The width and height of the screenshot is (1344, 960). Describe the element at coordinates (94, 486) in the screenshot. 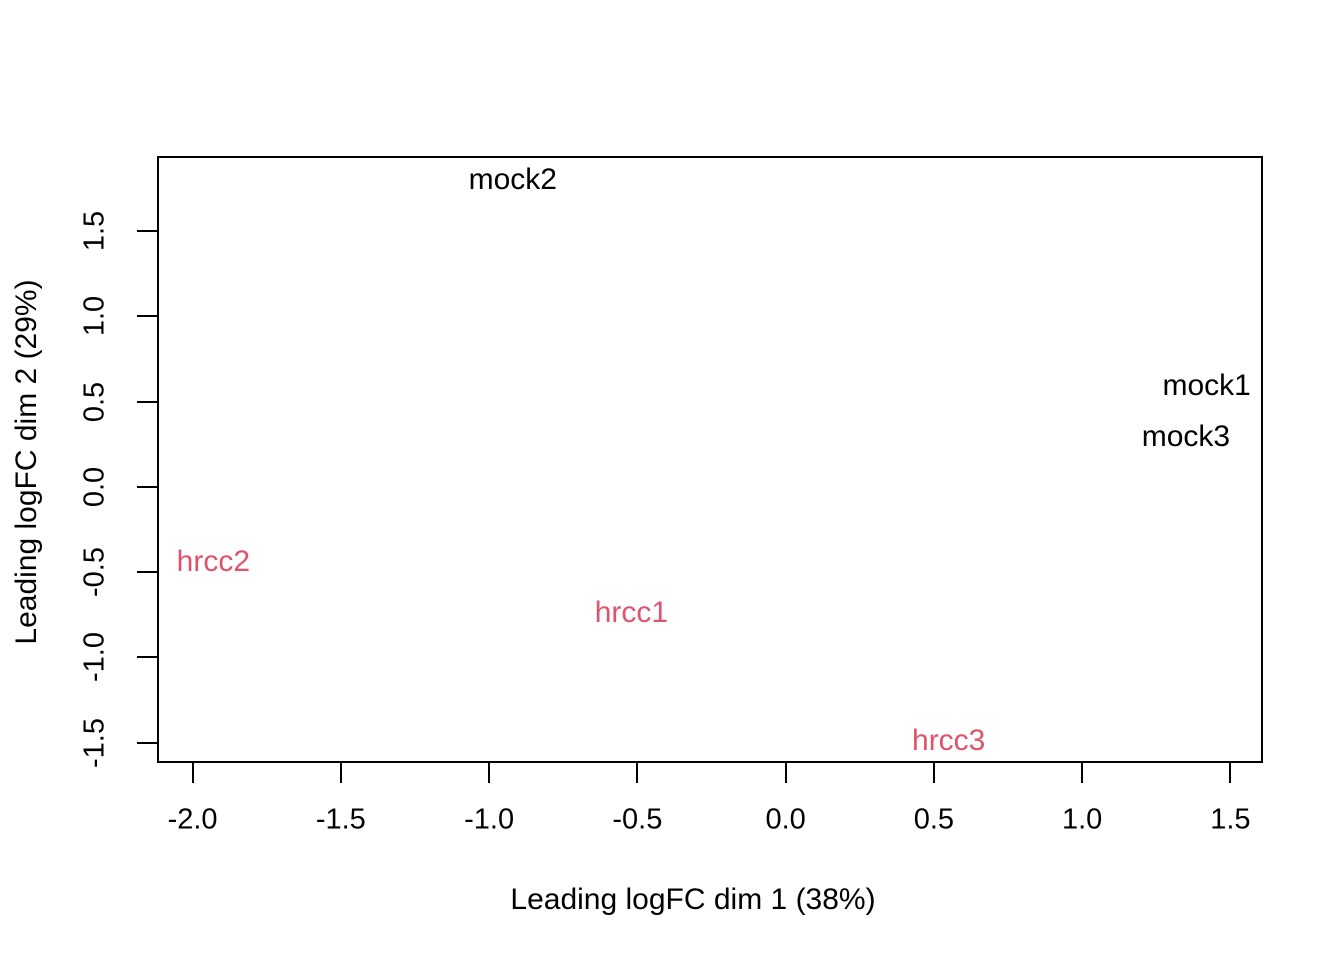

I see `y-tick-label: 0.0` at that location.